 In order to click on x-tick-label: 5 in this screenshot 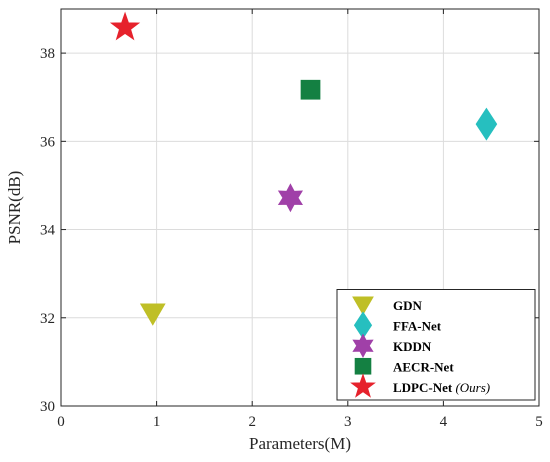, I will do `click(539, 422)`.